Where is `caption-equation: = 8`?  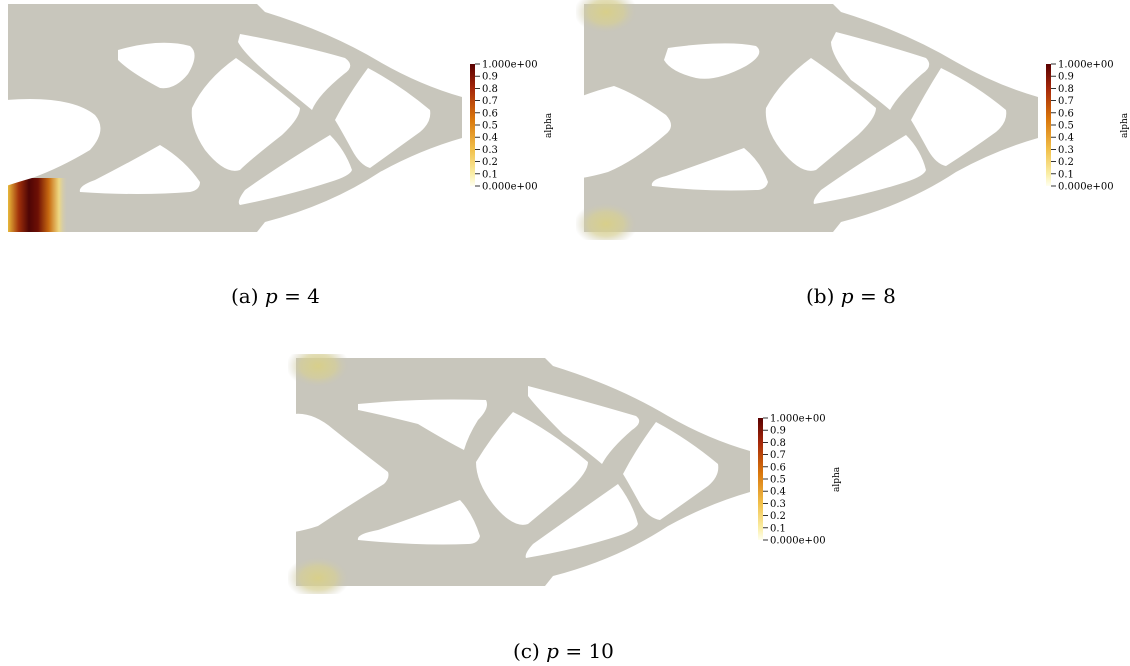
caption-equation: = 8 is located at coordinates (877, 296).